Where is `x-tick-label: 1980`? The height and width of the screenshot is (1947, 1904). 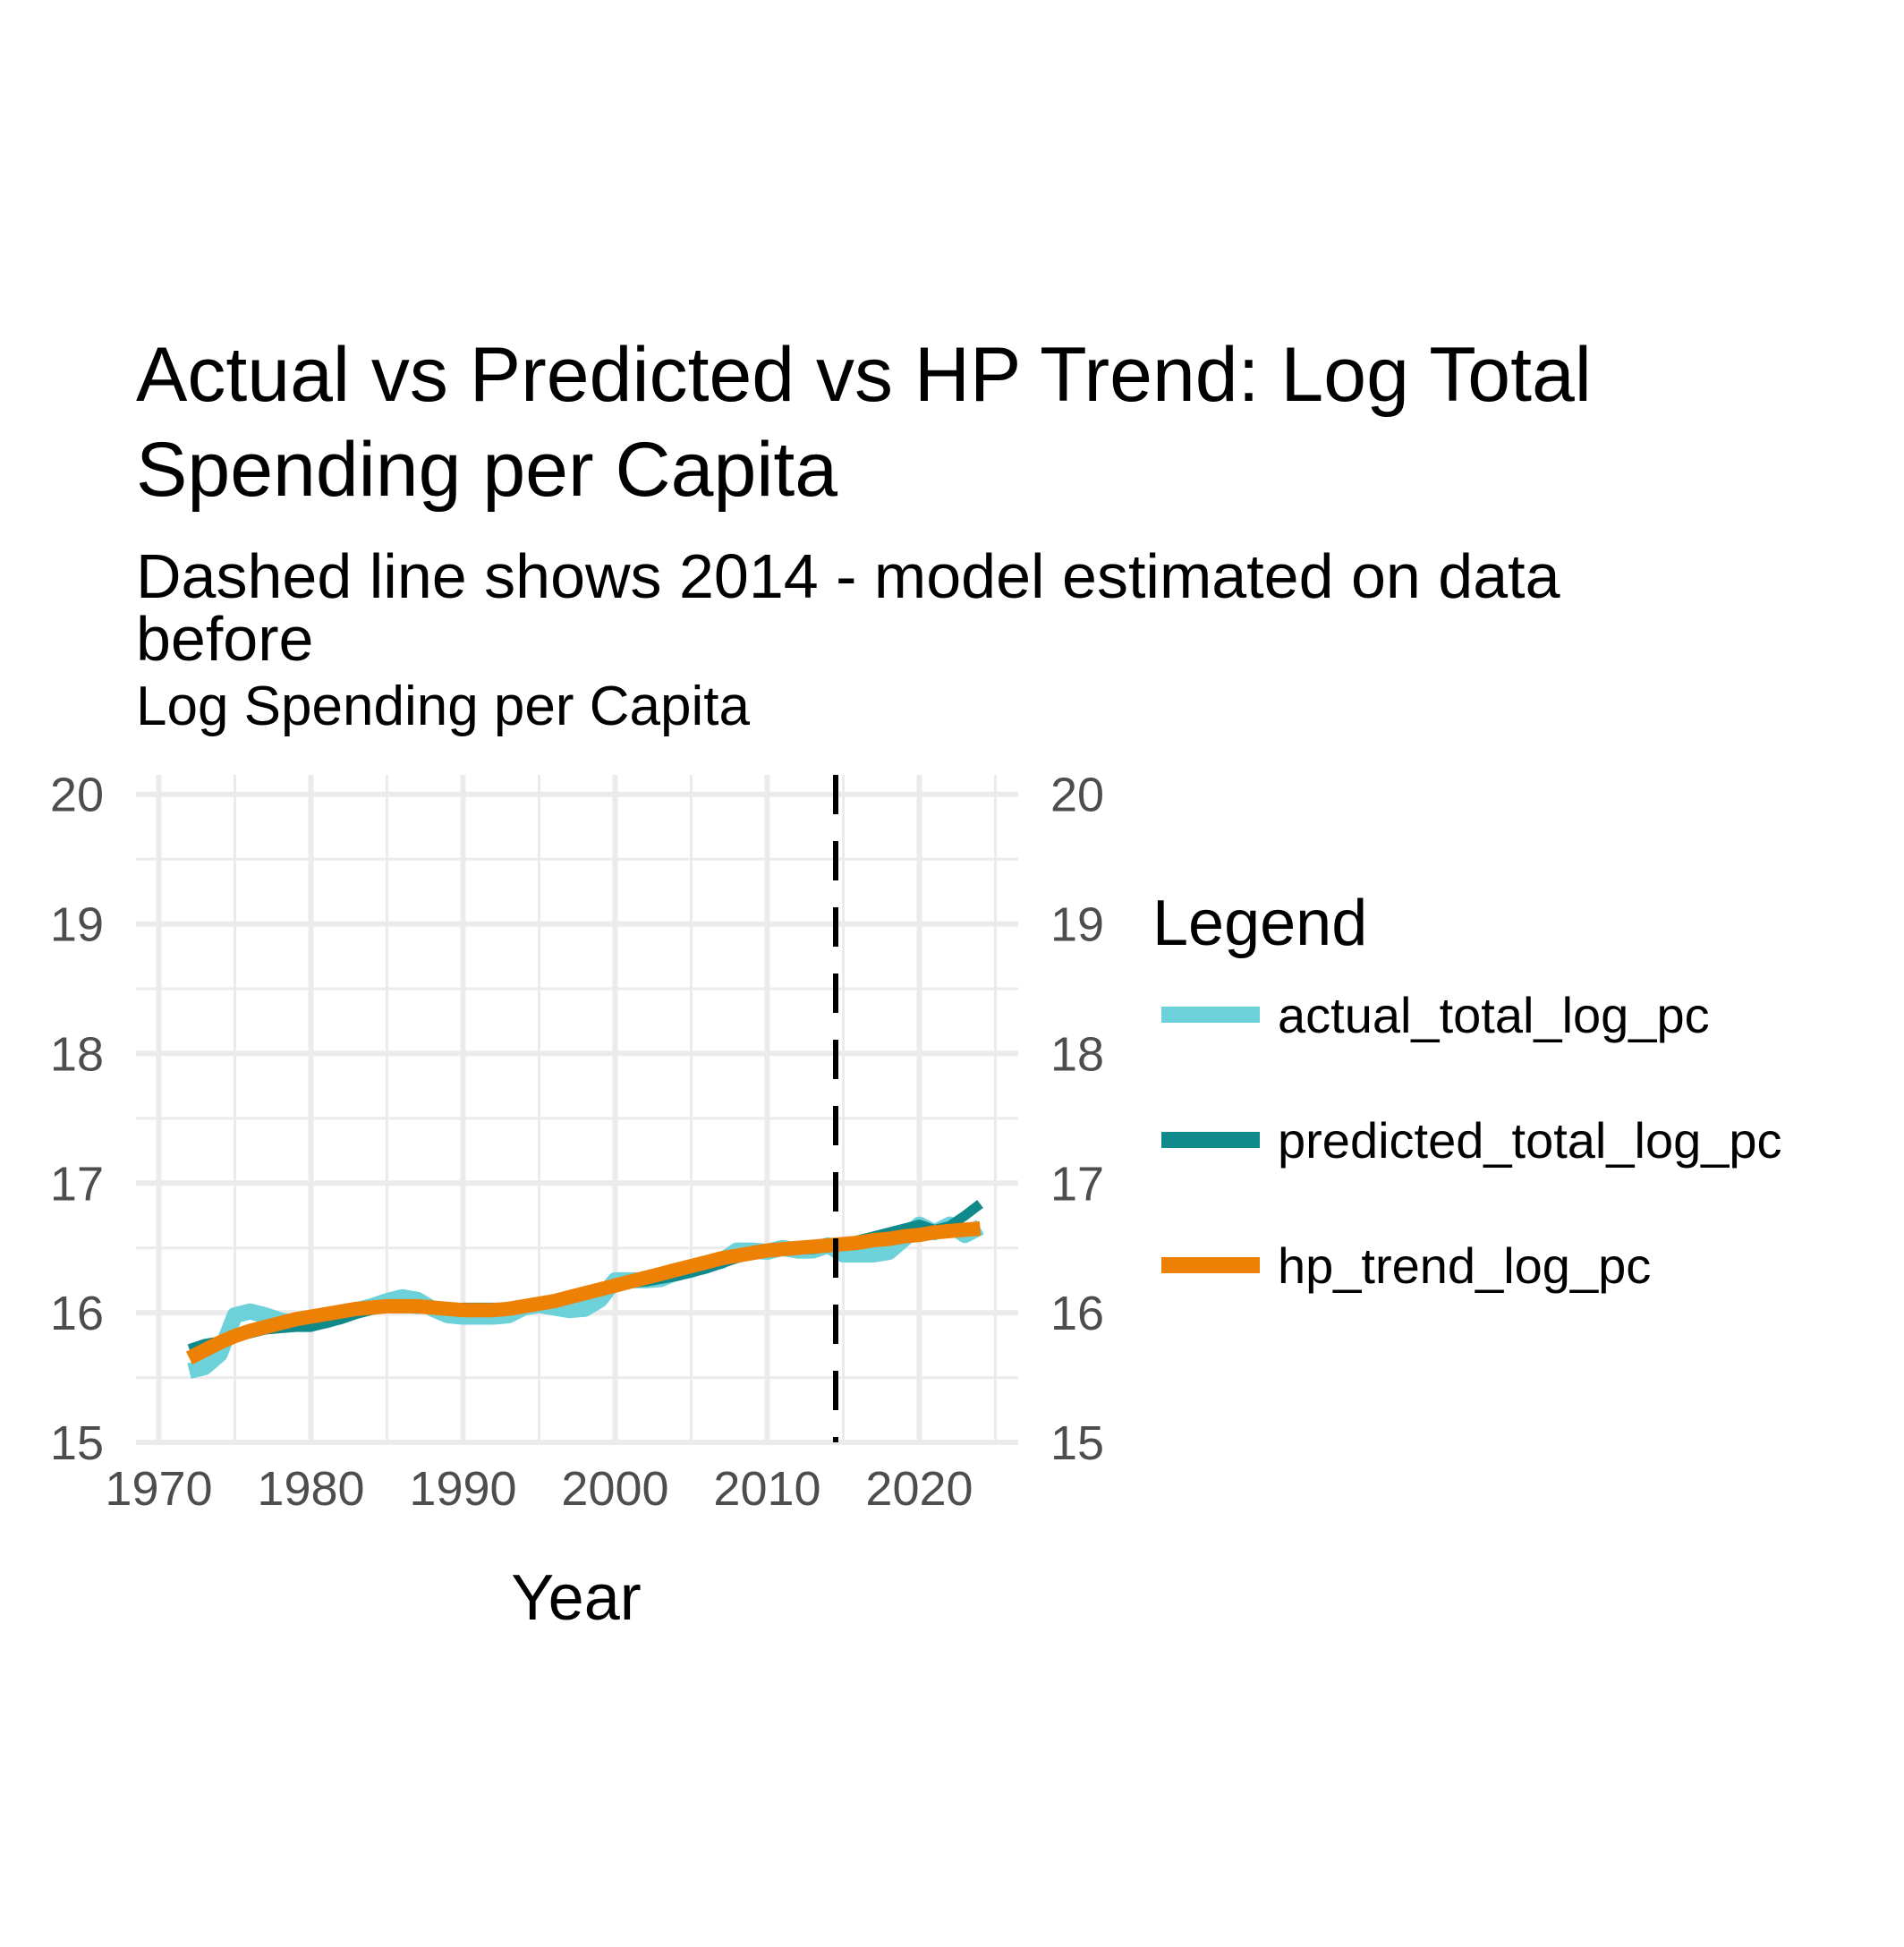 x-tick-label: 1980 is located at coordinates (311, 1489).